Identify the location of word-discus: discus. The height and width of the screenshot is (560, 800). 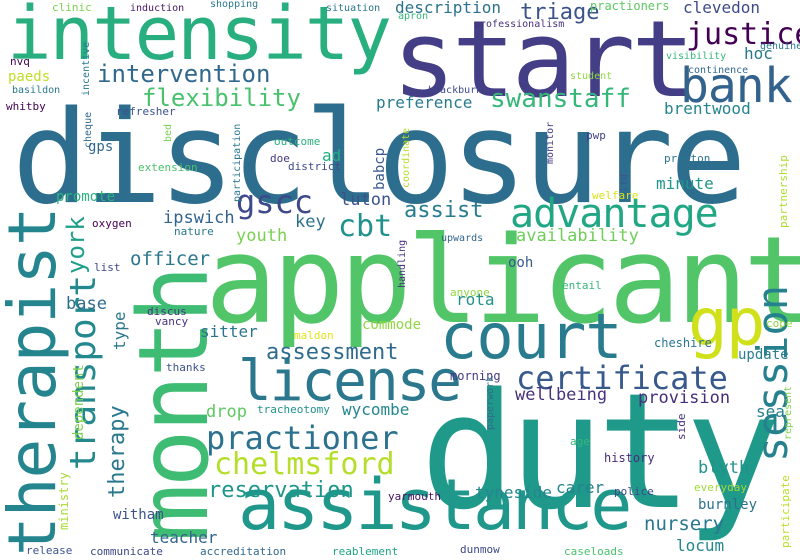
(167, 311).